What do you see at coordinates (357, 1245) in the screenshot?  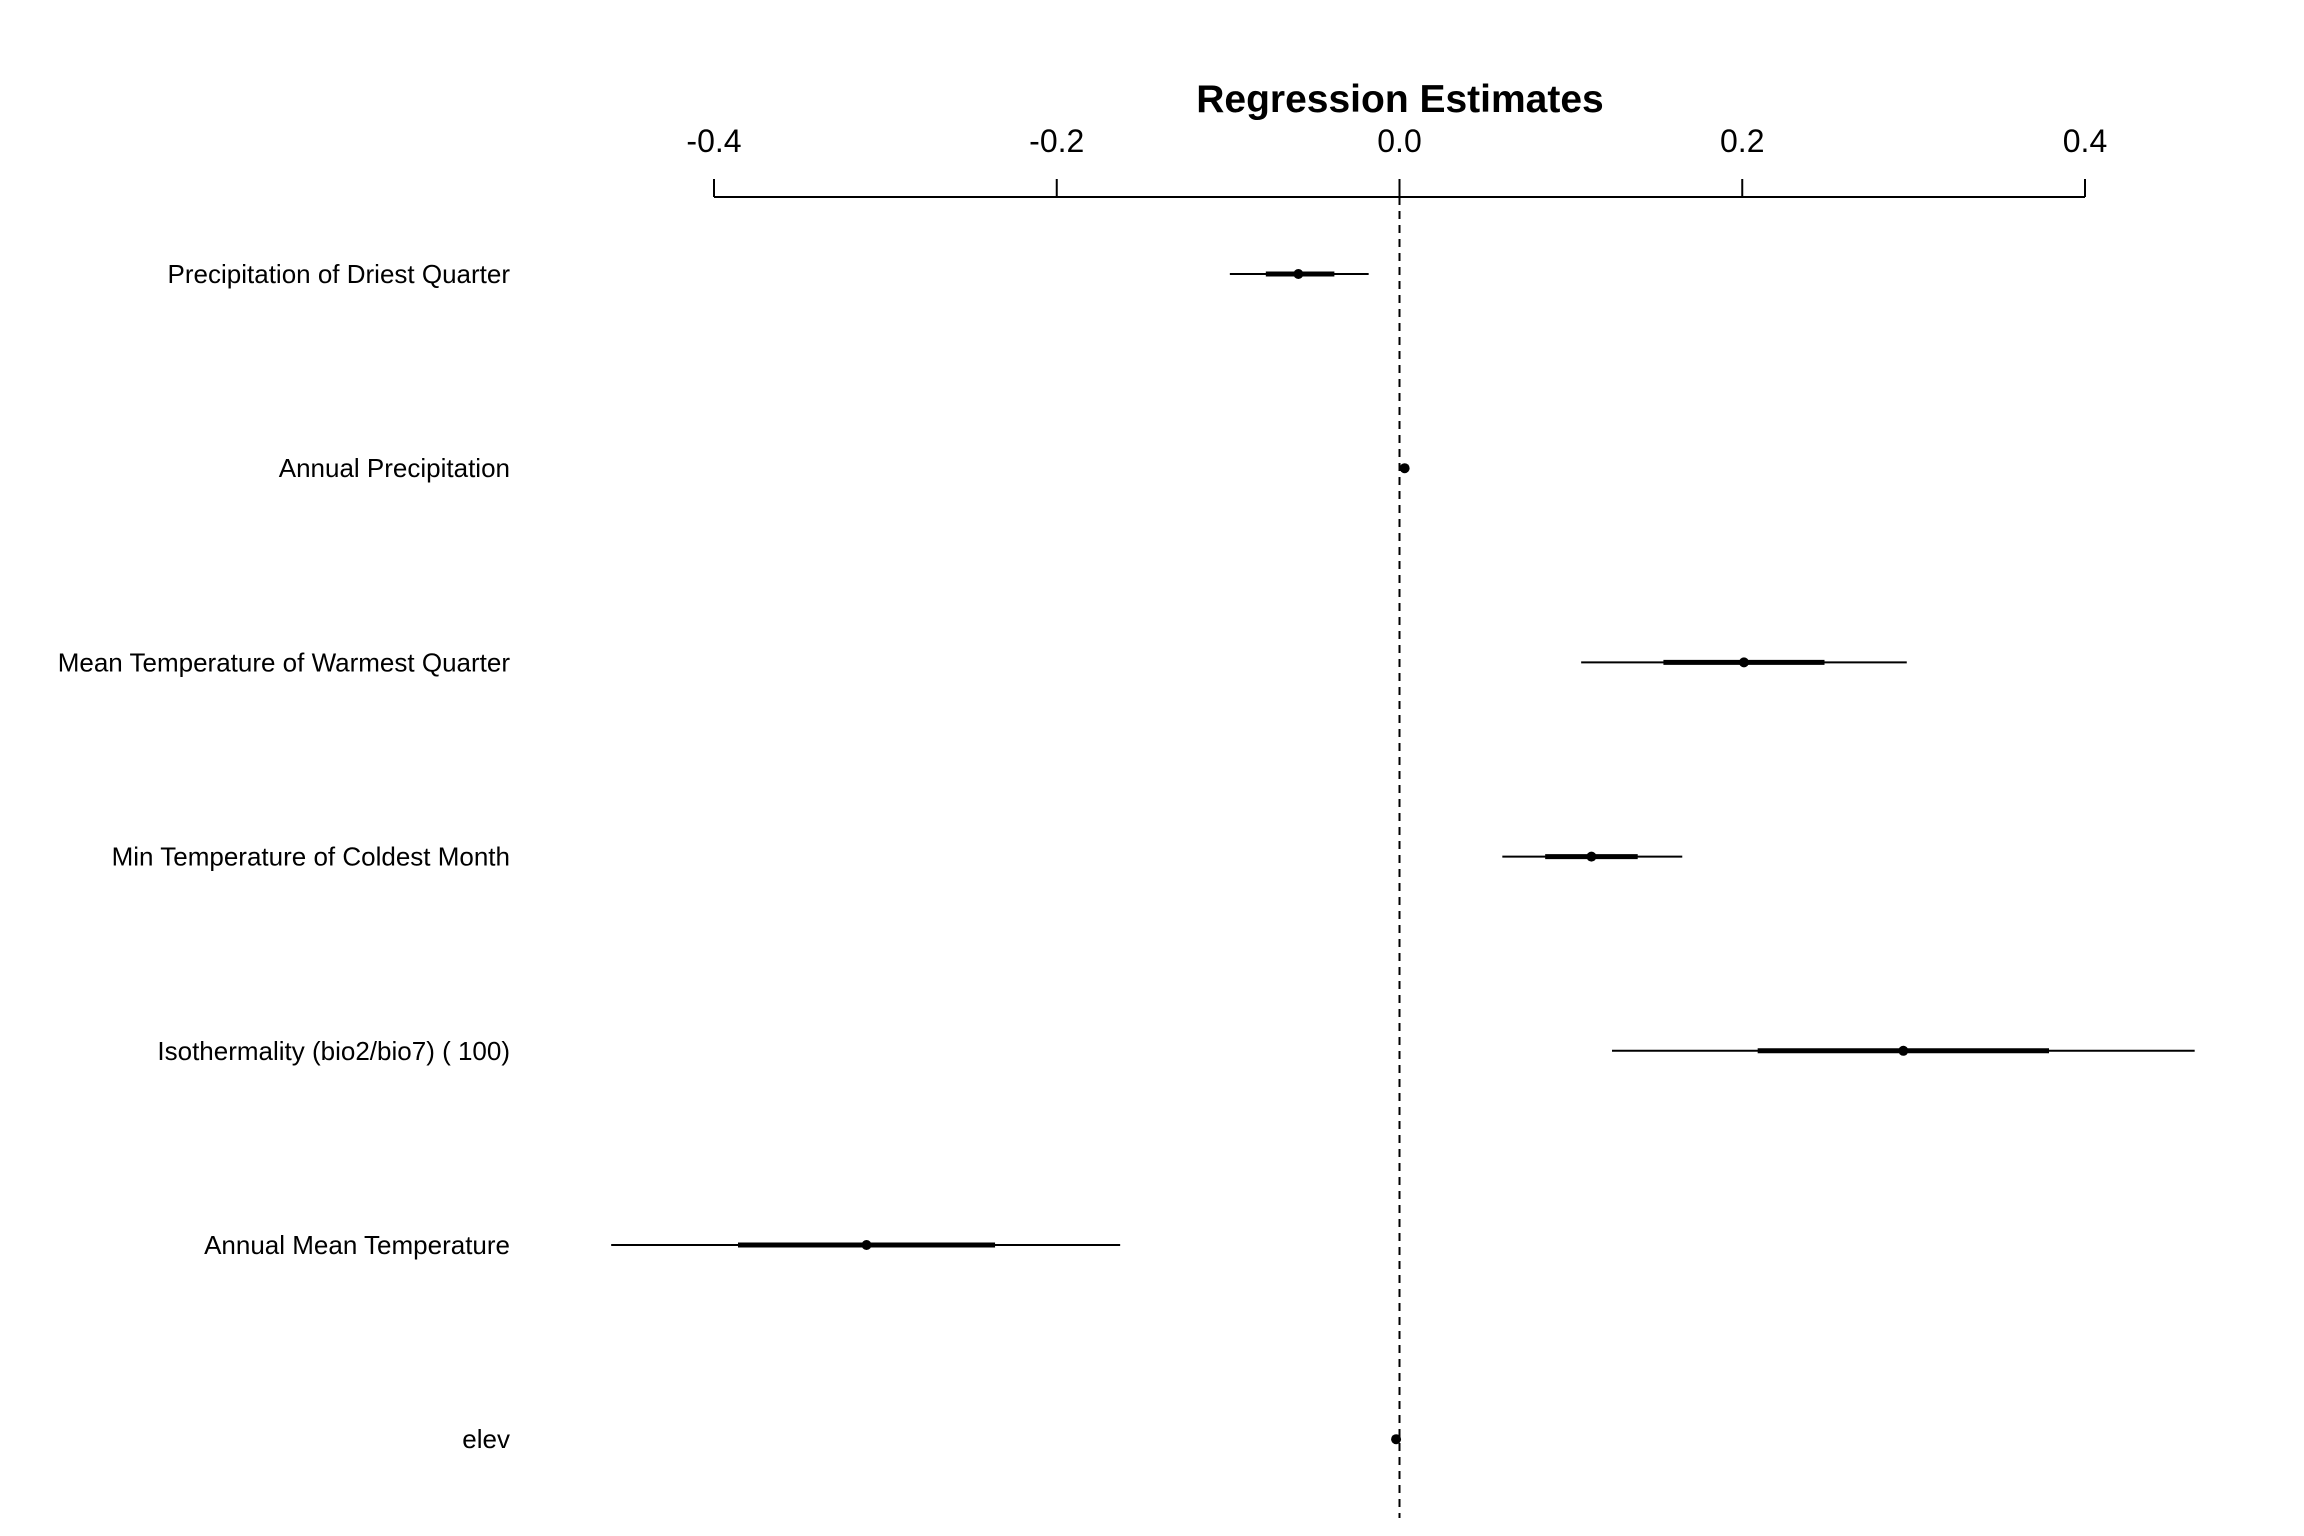 I see `row-label: Annual Mean Temperature` at bounding box center [357, 1245].